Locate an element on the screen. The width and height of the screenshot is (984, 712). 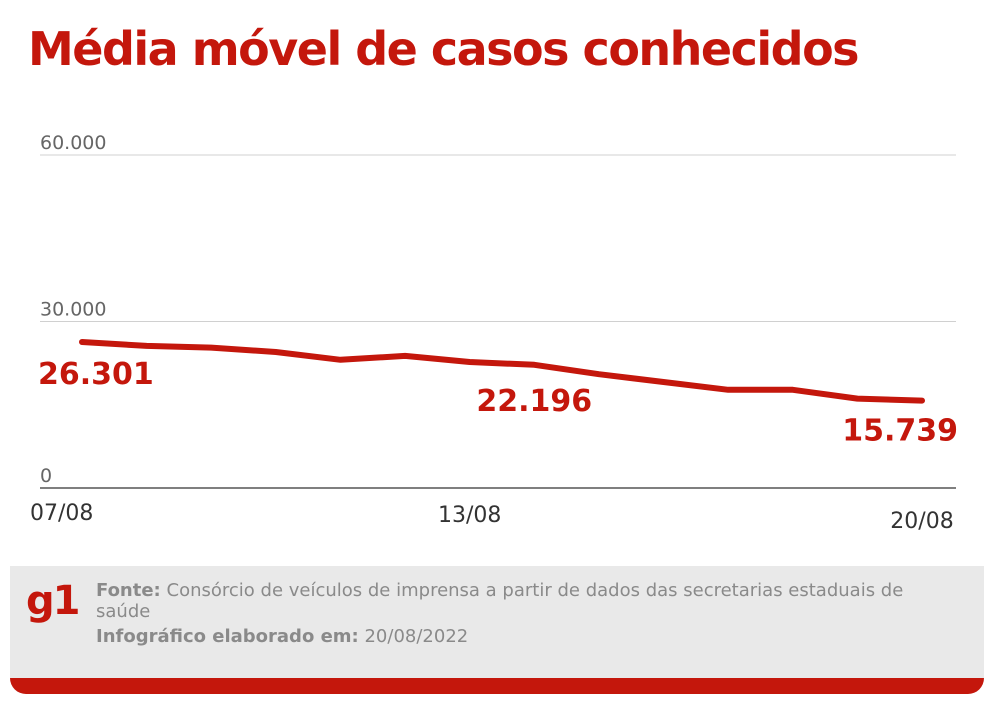
series-line is located at coordinates (502, 371).